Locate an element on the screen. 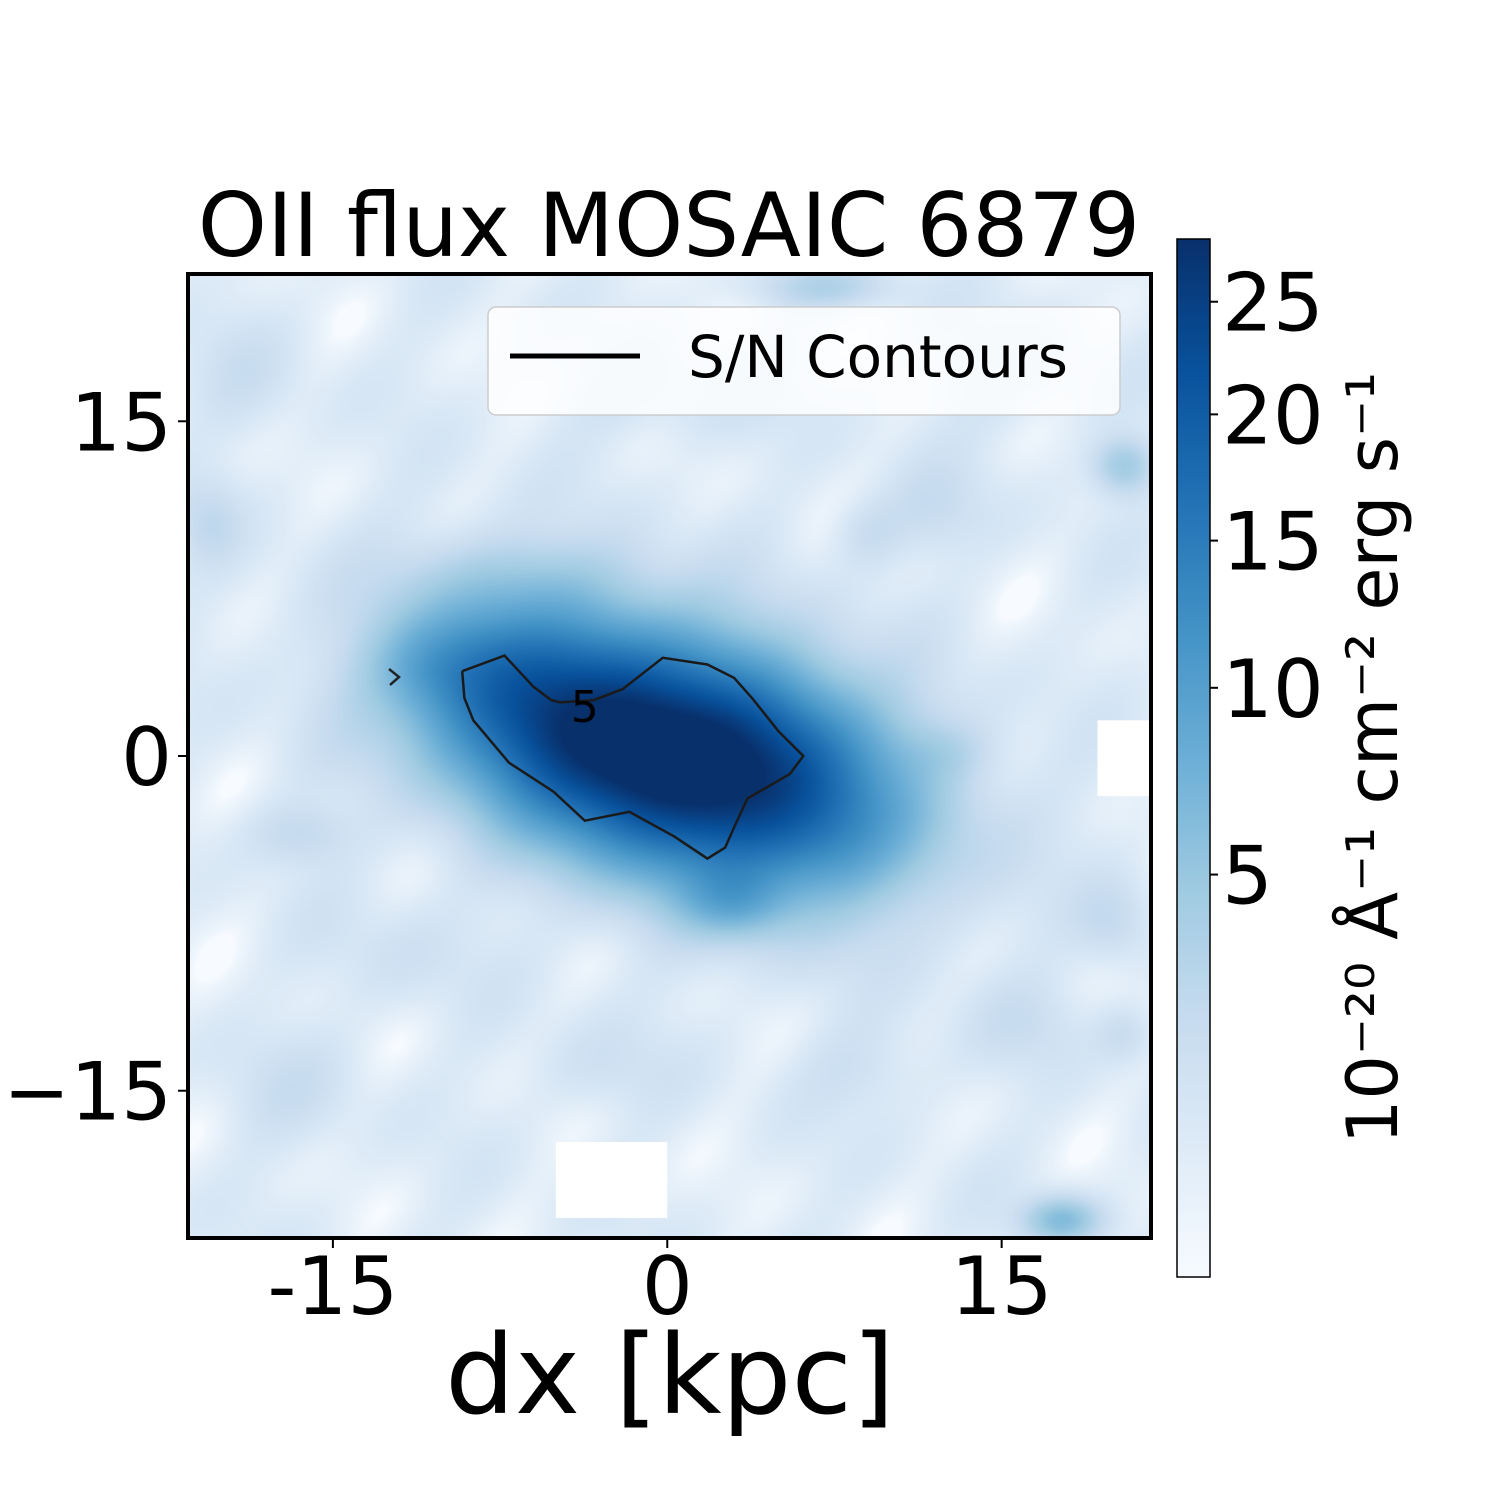 The image size is (1500, 1500). chart-title: OII flux MOSAIC 6879 is located at coordinates (669, 225).